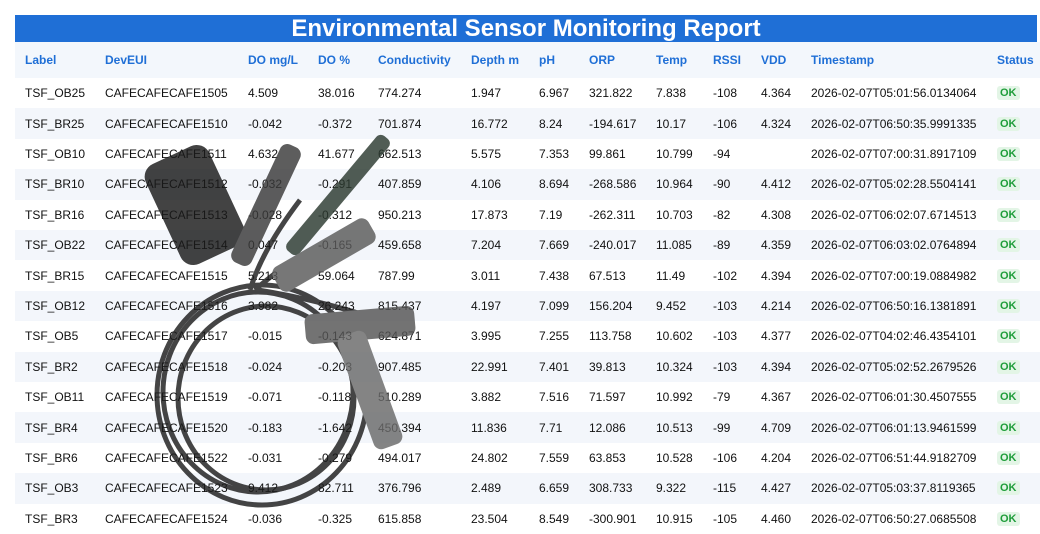  Describe the element at coordinates (336, 153) in the screenshot. I see `table-cell: 41.677` at that location.